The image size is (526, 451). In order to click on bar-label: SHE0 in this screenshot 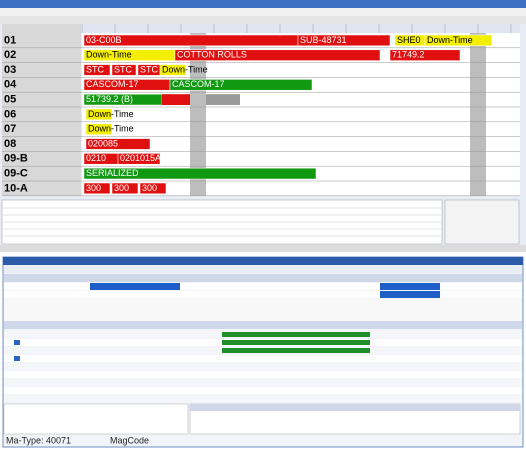, I will do `click(409, 40)`.